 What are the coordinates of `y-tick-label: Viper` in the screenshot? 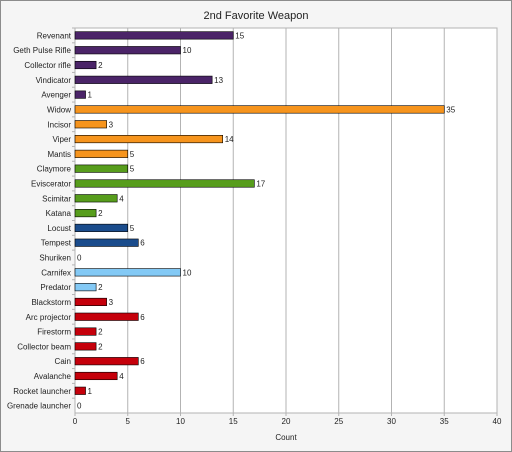 It's located at (61, 139).